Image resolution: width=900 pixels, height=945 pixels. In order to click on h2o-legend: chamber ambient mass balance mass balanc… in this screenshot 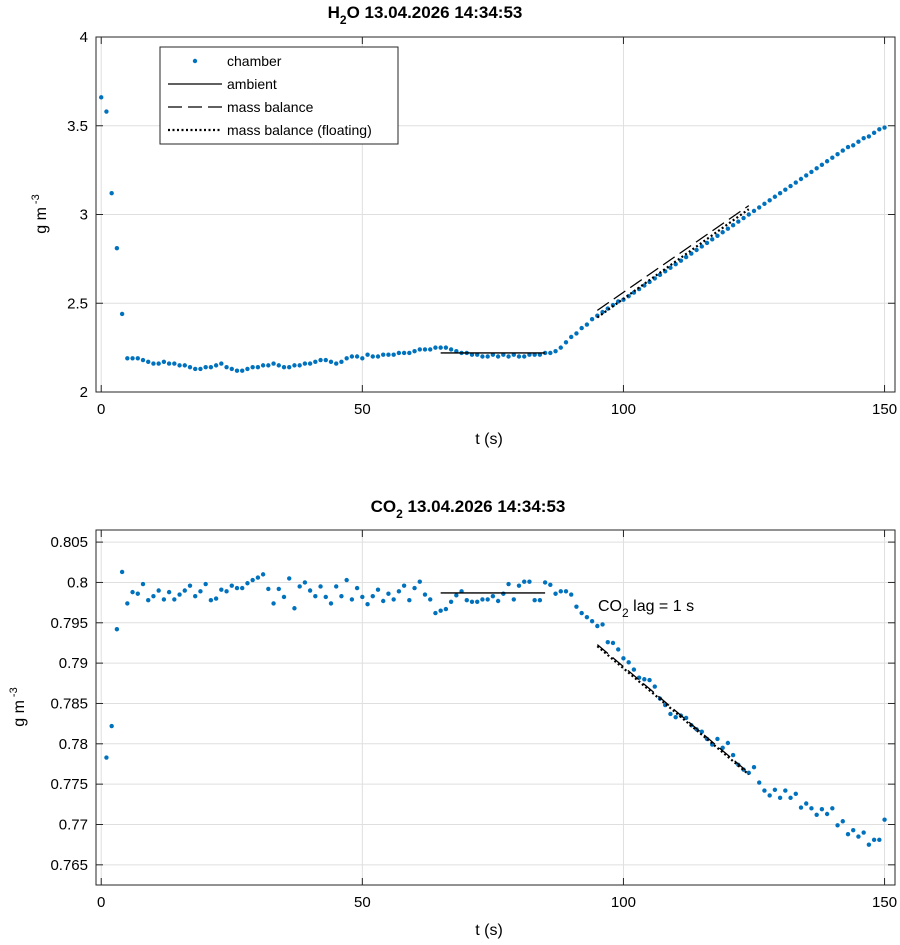, I will do `click(279, 95)`.